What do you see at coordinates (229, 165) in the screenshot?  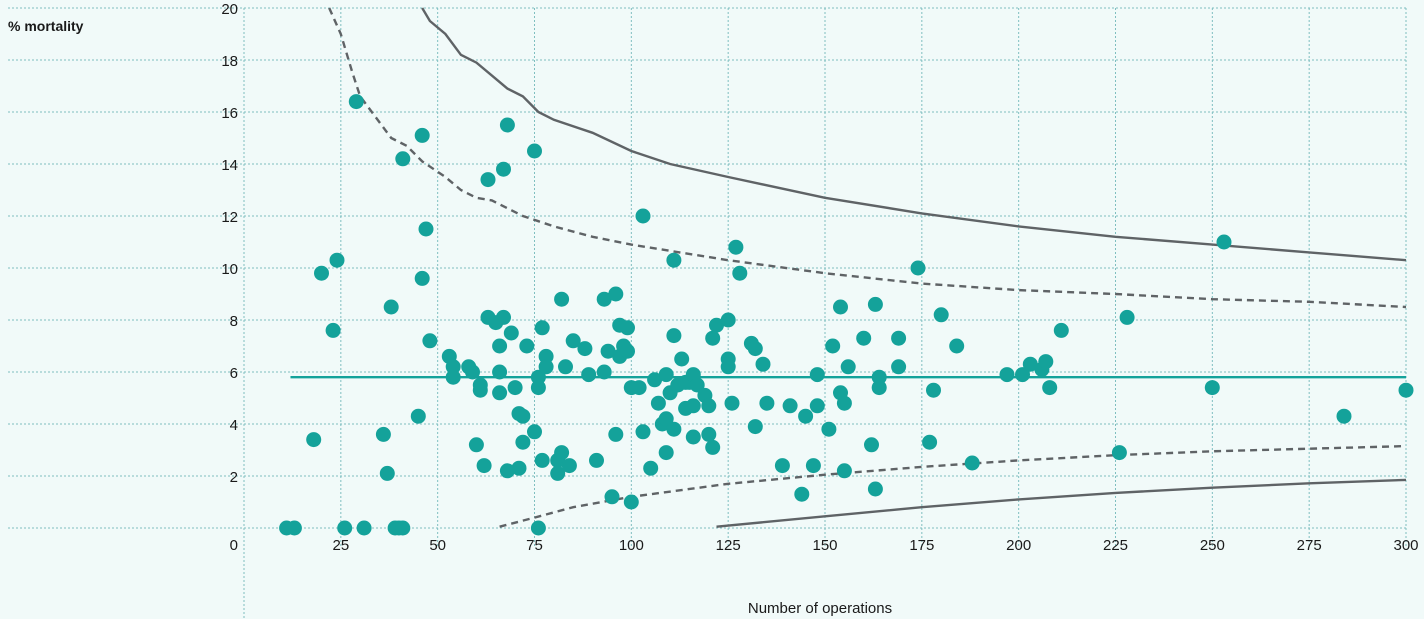 I see `y-tick-label: 14` at bounding box center [229, 165].